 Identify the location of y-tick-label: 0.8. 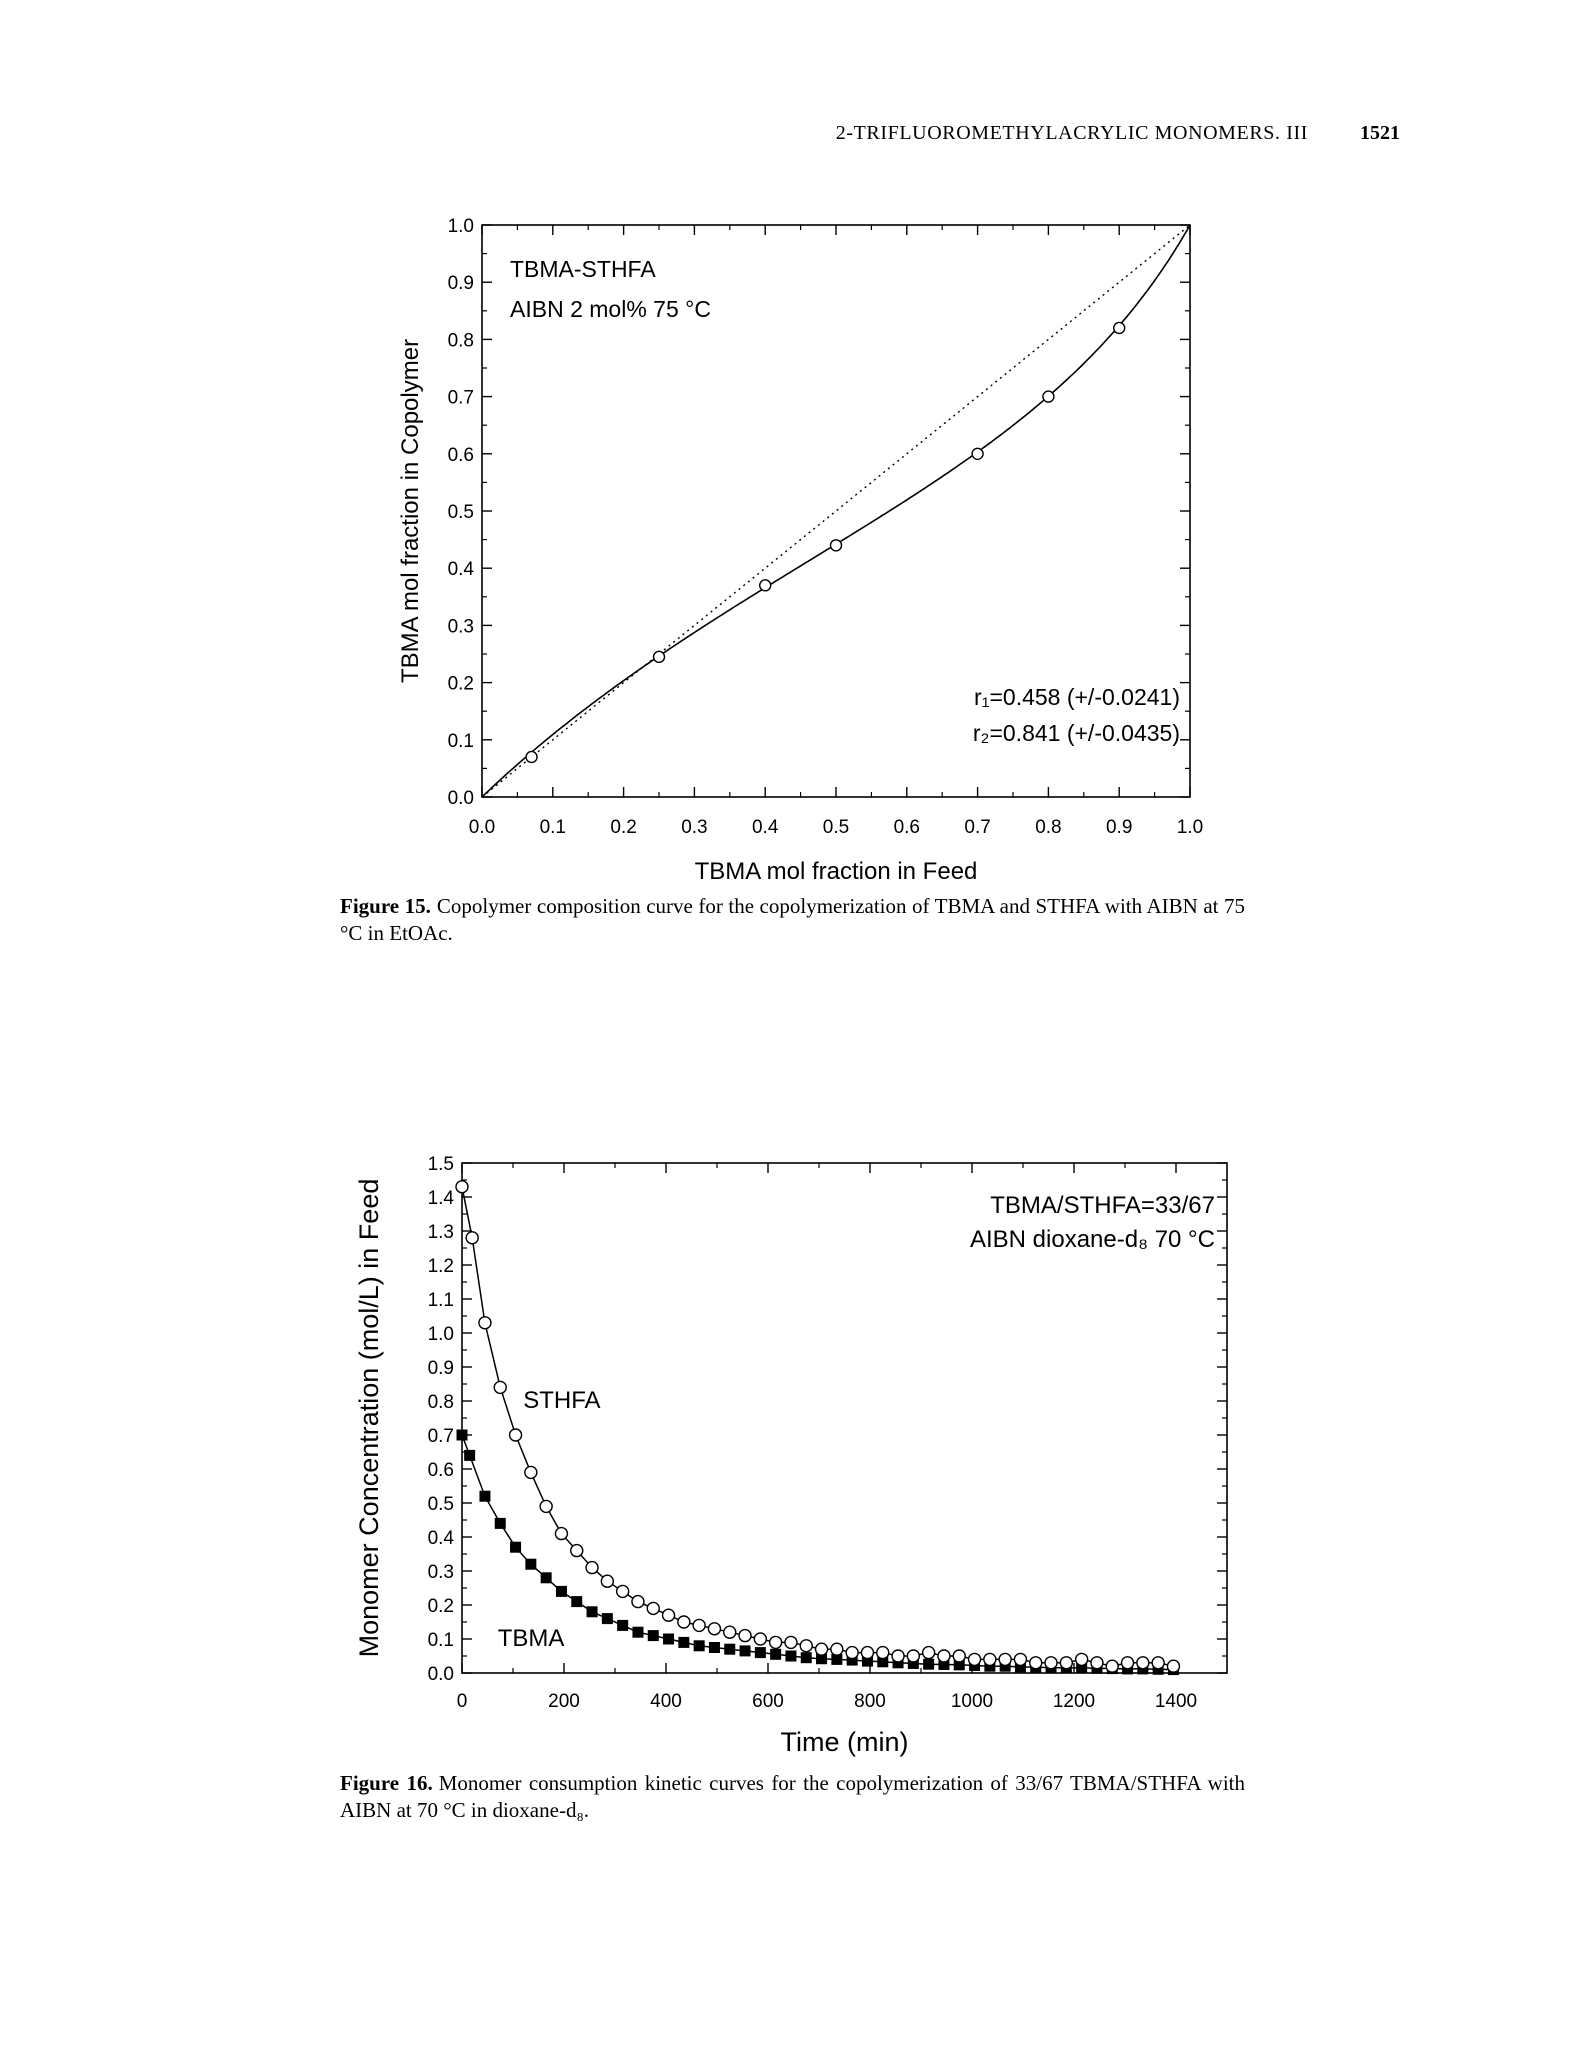
(461, 340).